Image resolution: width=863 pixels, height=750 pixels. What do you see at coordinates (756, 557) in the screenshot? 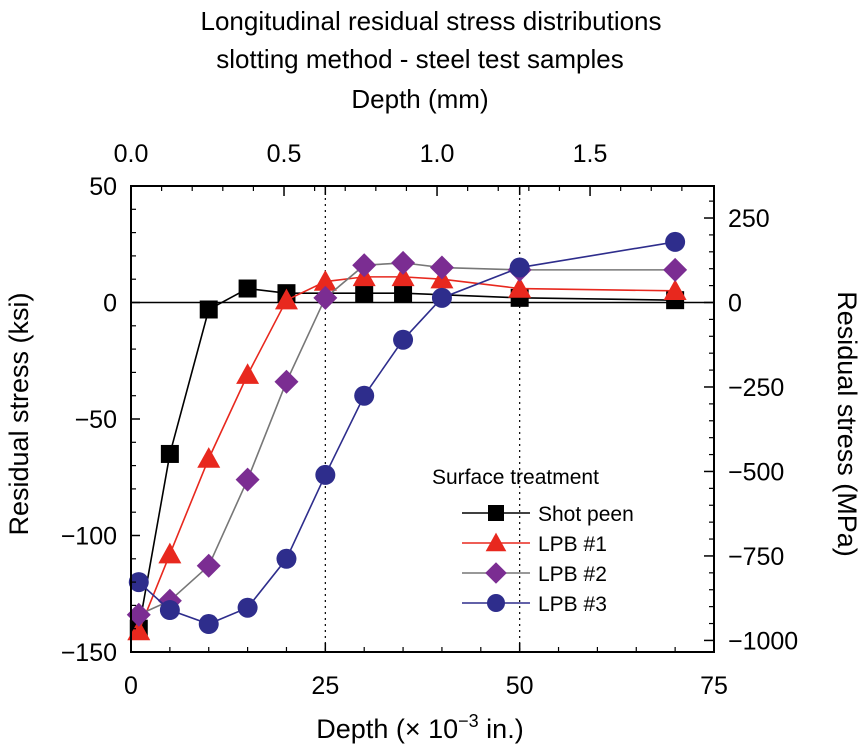
I see `right-tick-label: −750` at bounding box center [756, 557].